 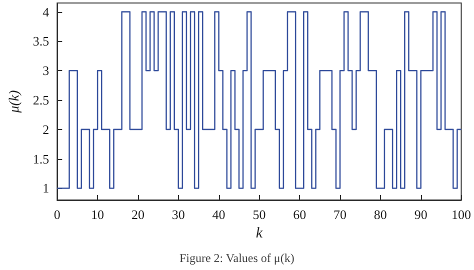 What do you see at coordinates (46, 188) in the screenshot?
I see `y-tick-label: 1` at bounding box center [46, 188].